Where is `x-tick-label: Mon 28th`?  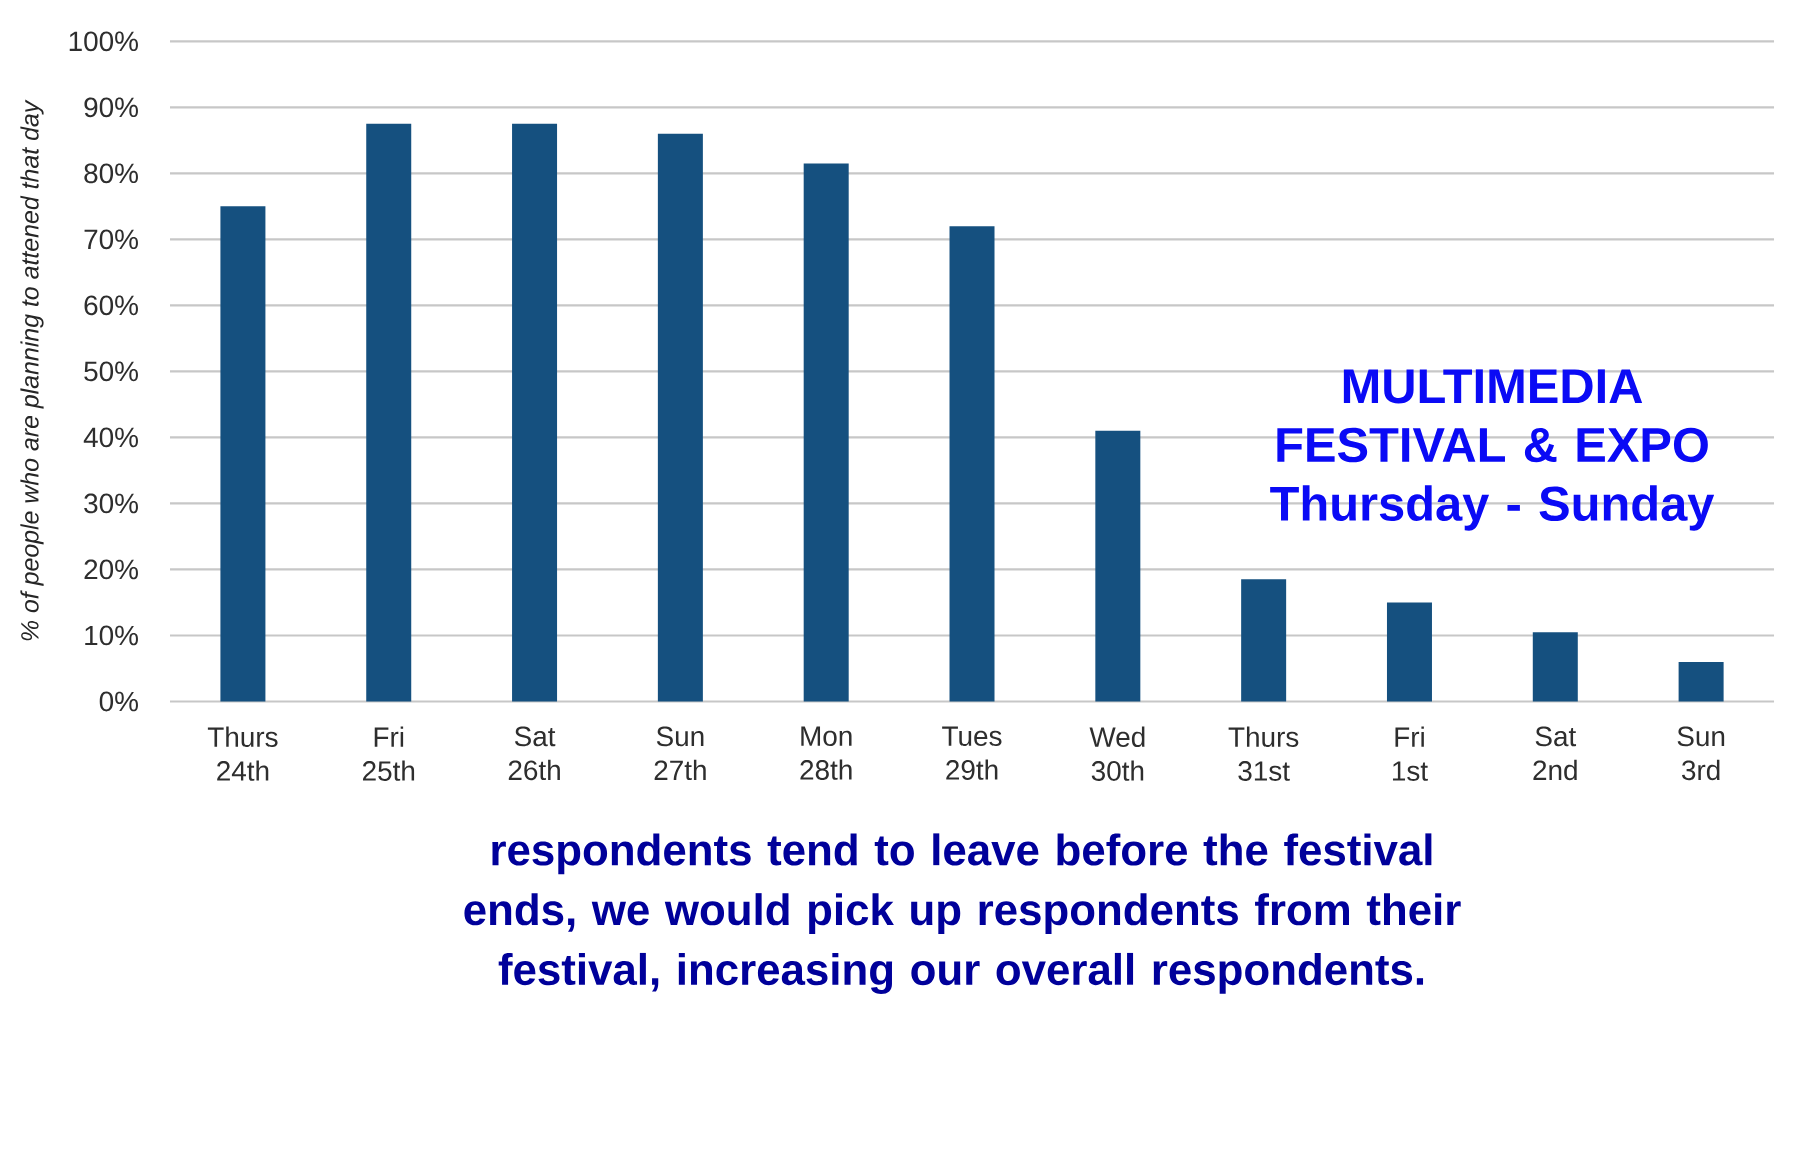
x-tick-label: Mon 28th is located at coordinates (826, 753).